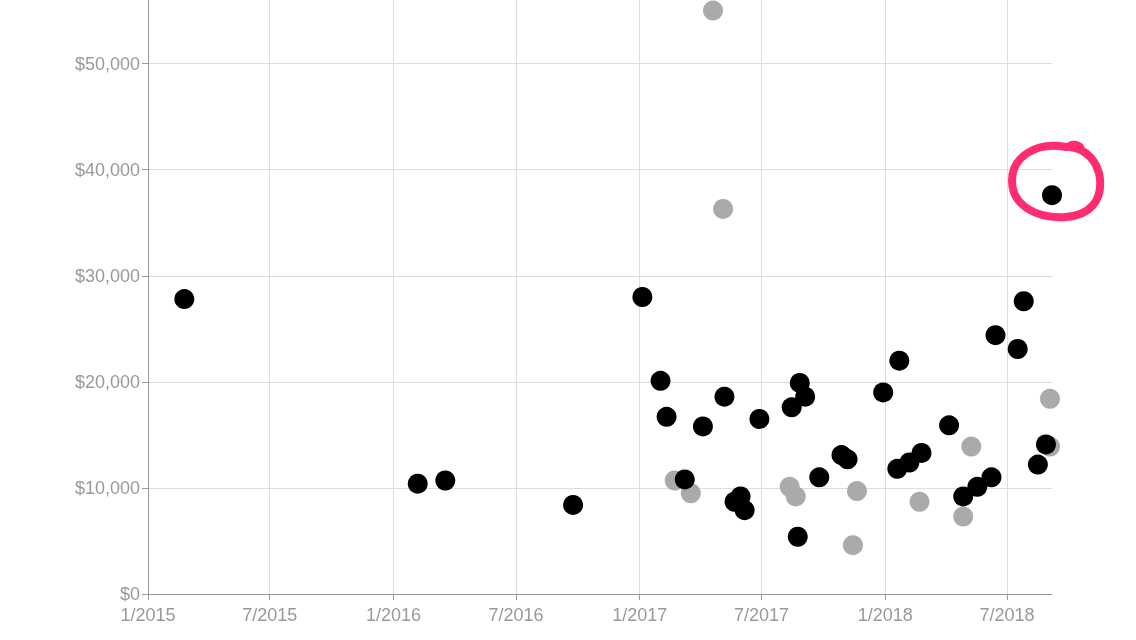  What do you see at coordinates (129, 594) in the screenshot?
I see `y-tick-label: $0` at bounding box center [129, 594].